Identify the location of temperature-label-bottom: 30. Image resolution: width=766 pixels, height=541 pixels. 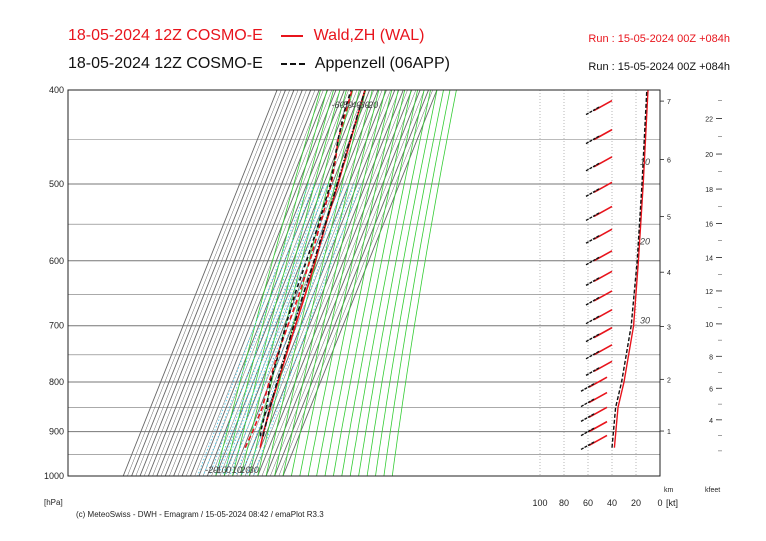
(254, 470).